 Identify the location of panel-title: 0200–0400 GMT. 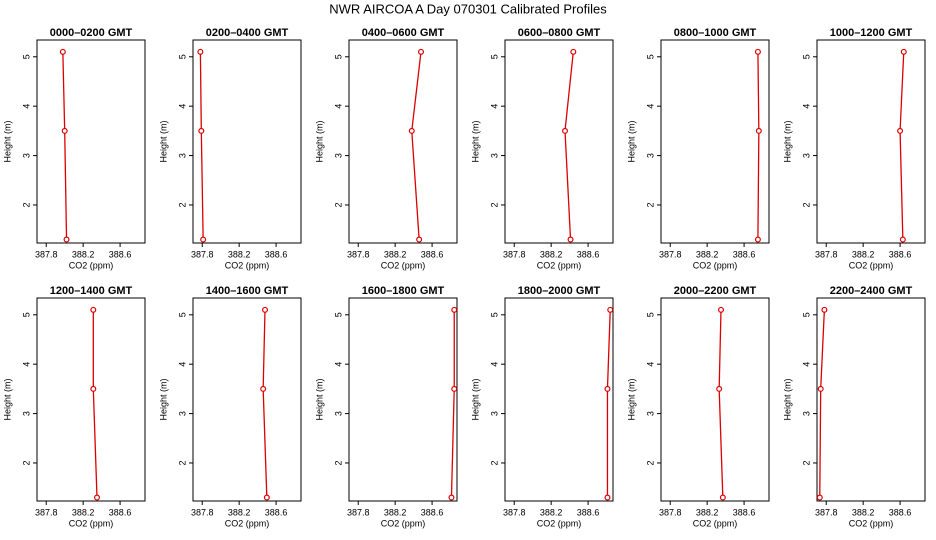
(247, 33).